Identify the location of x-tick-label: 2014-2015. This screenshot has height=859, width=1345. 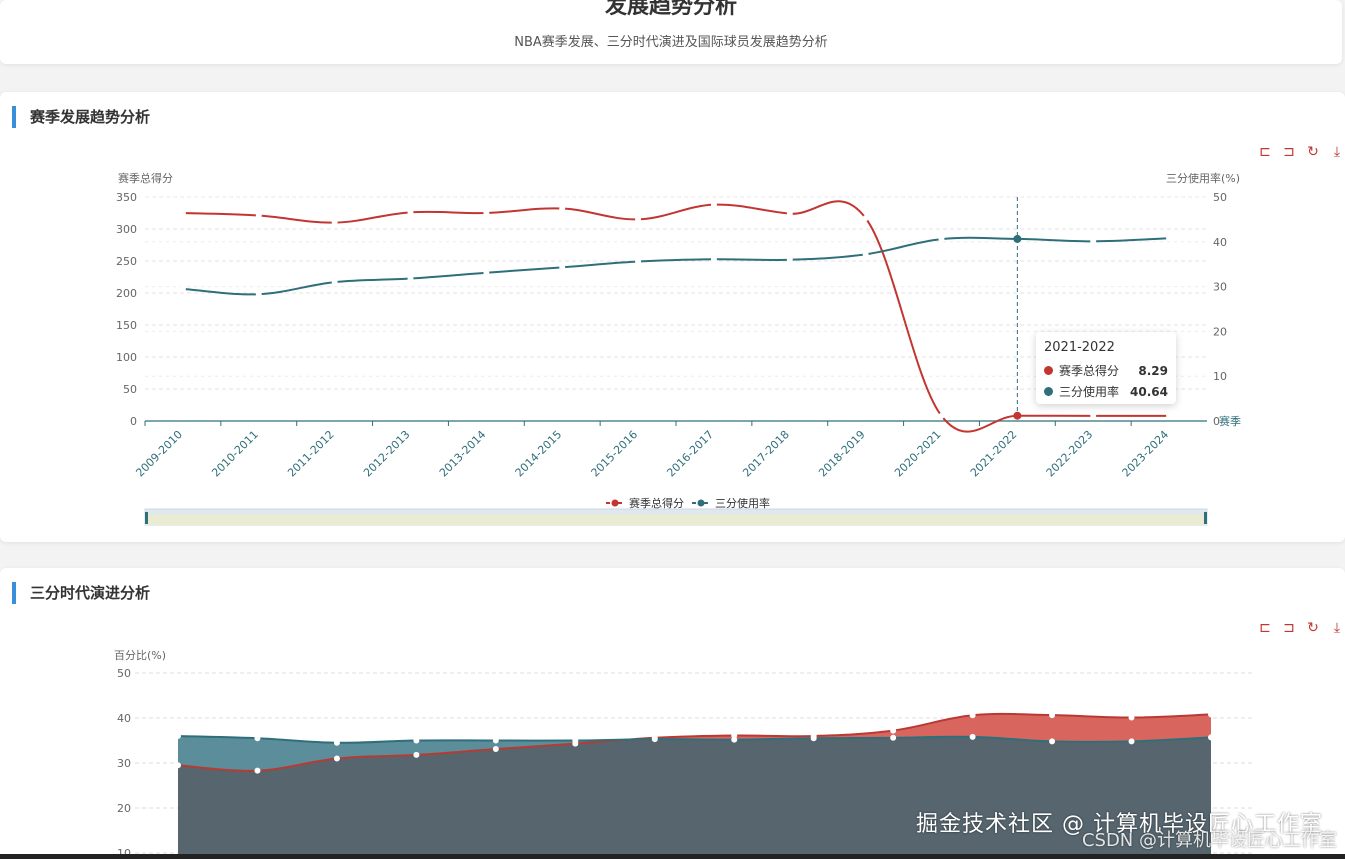
(539, 454).